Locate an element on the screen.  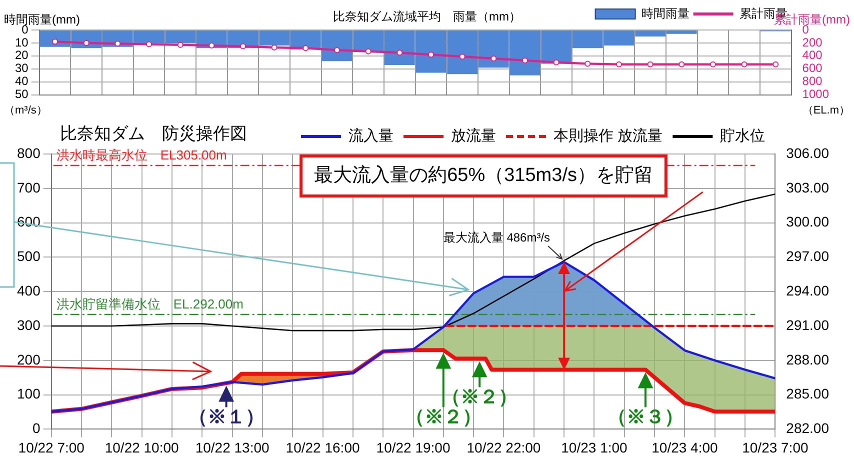
legend-label: 時間雨量 is located at coordinates (665, 13).